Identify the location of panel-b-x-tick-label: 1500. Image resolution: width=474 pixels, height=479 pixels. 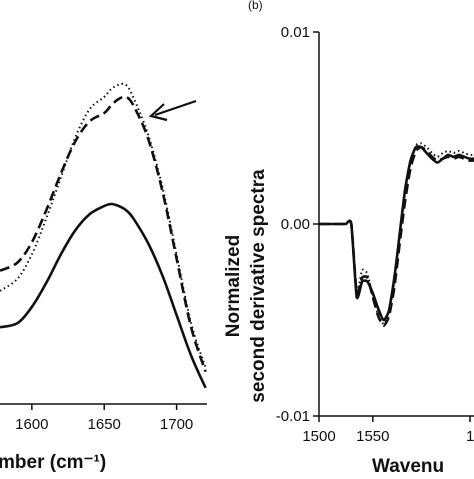
(318, 436).